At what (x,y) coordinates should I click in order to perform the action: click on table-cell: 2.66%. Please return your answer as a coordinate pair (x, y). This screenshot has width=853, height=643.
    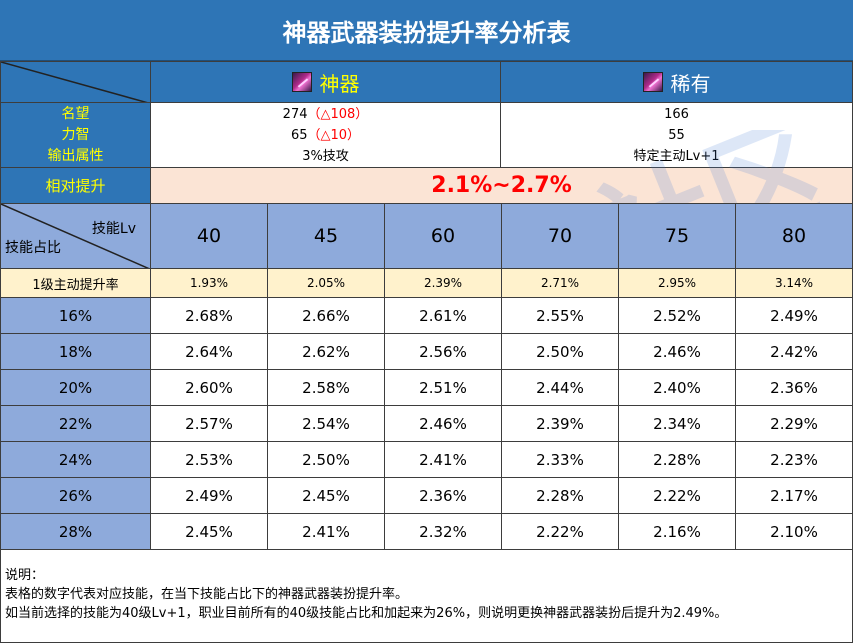
    Looking at the image, I should click on (326, 315).